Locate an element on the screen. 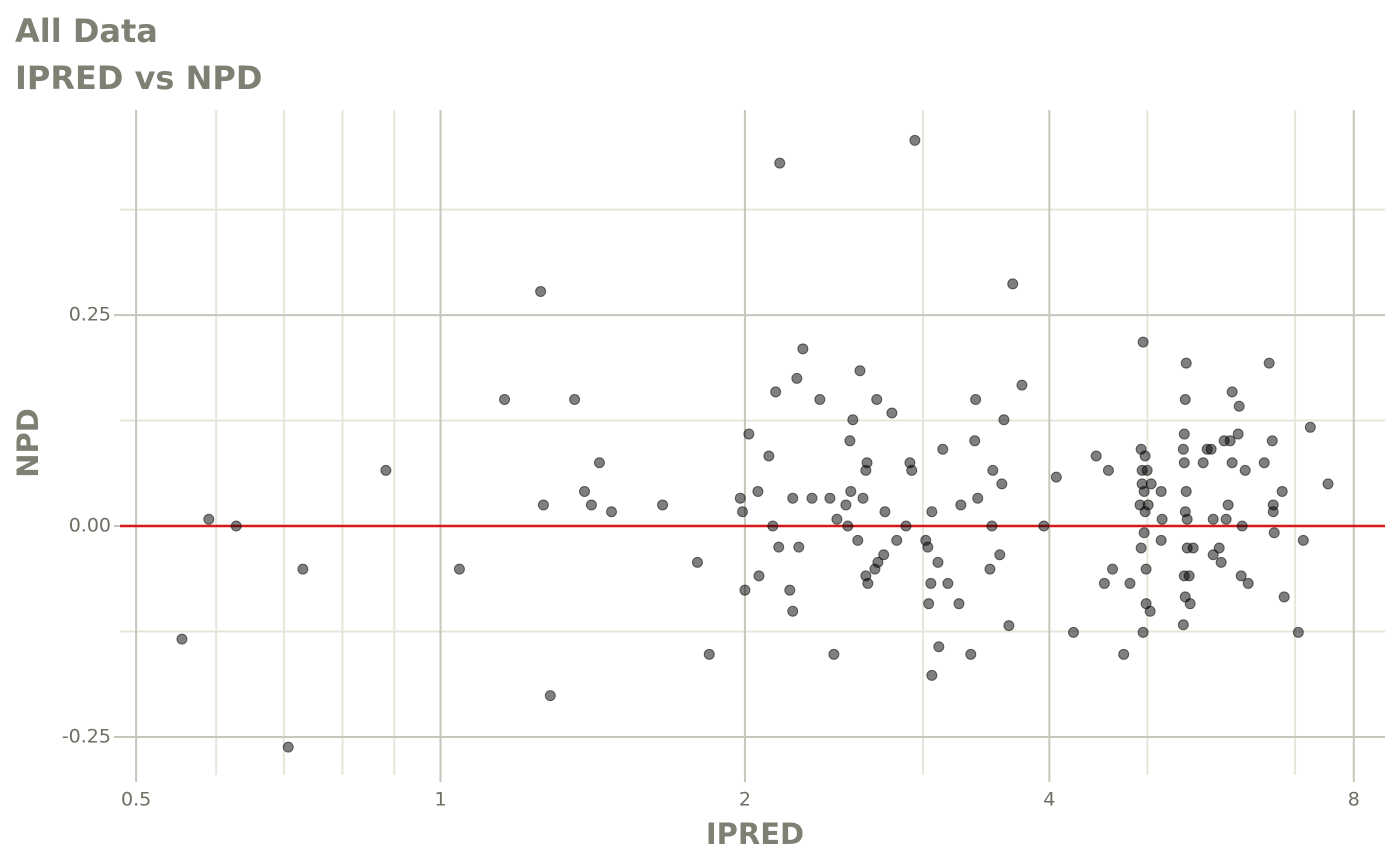 The image size is (1400, 865). y-axis-label: NPD is located at coordinates (28, 443).